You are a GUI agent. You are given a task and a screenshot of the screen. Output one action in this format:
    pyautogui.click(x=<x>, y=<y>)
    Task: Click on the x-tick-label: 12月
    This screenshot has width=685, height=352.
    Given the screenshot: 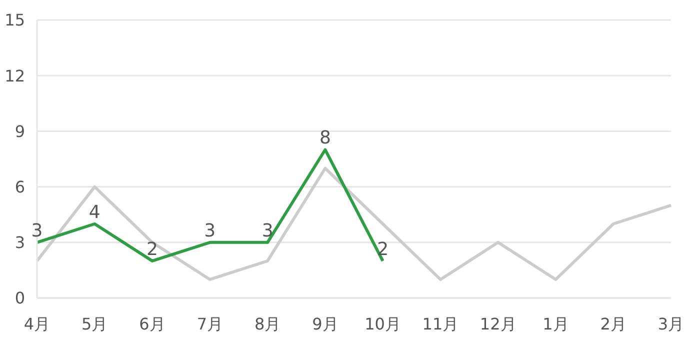 What is the action you would take?
    pyautogui.click(x=498, y=324)
    